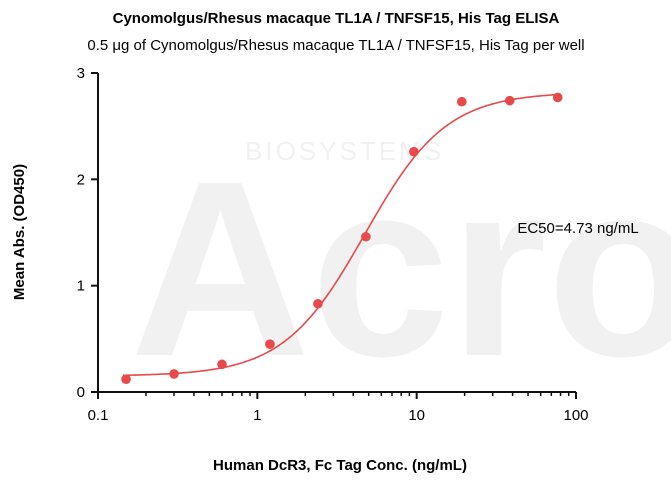 The height and width of the screenshot is (487, 671). What do you see at coordinates (340, 465) in the screenshot?
I see `x-axis-label: Human DcR3, Fc Tag Conc. (ng/mL)` at bounding box center [340, 465].